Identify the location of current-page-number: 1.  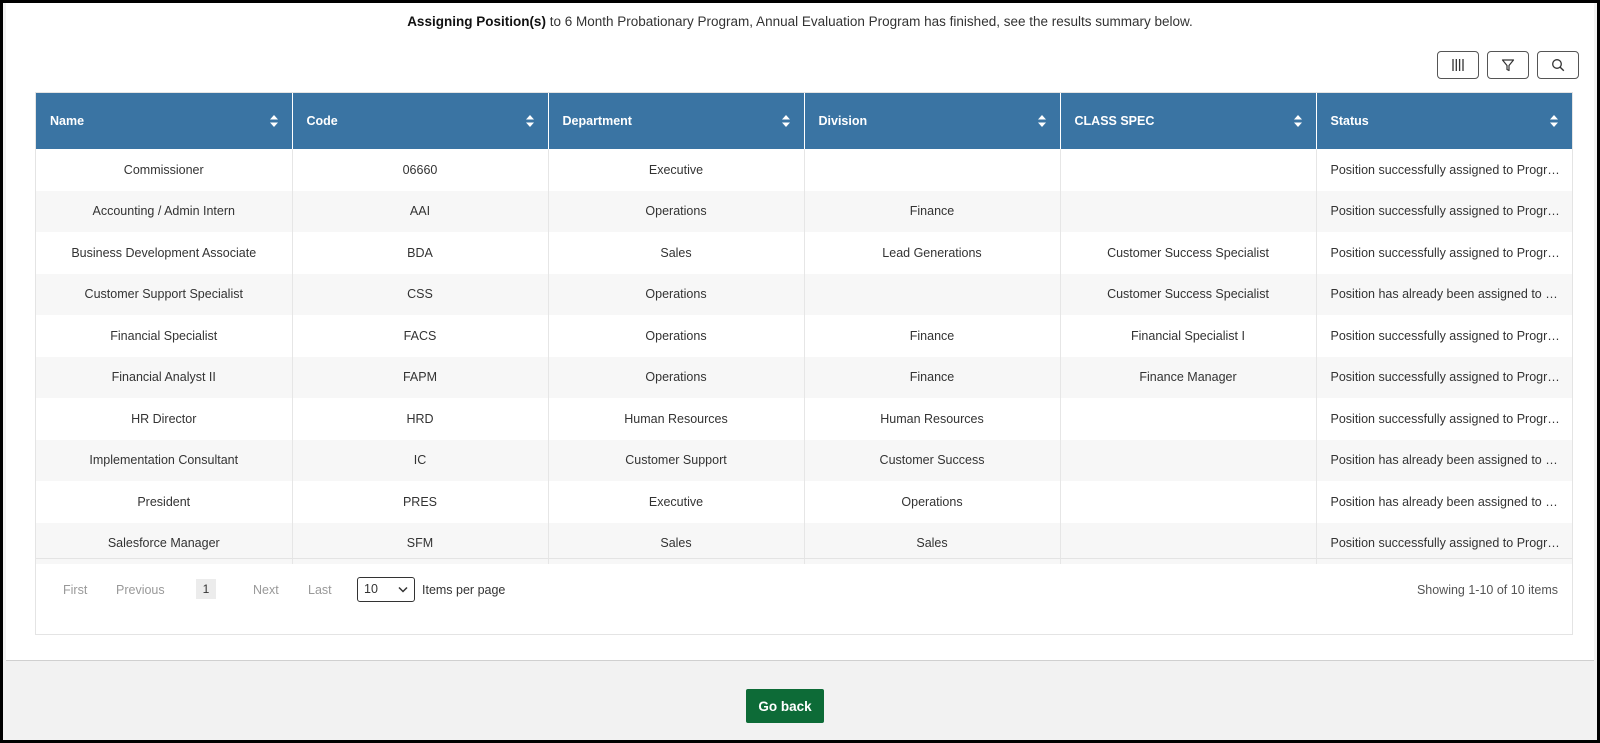
(206, 589).